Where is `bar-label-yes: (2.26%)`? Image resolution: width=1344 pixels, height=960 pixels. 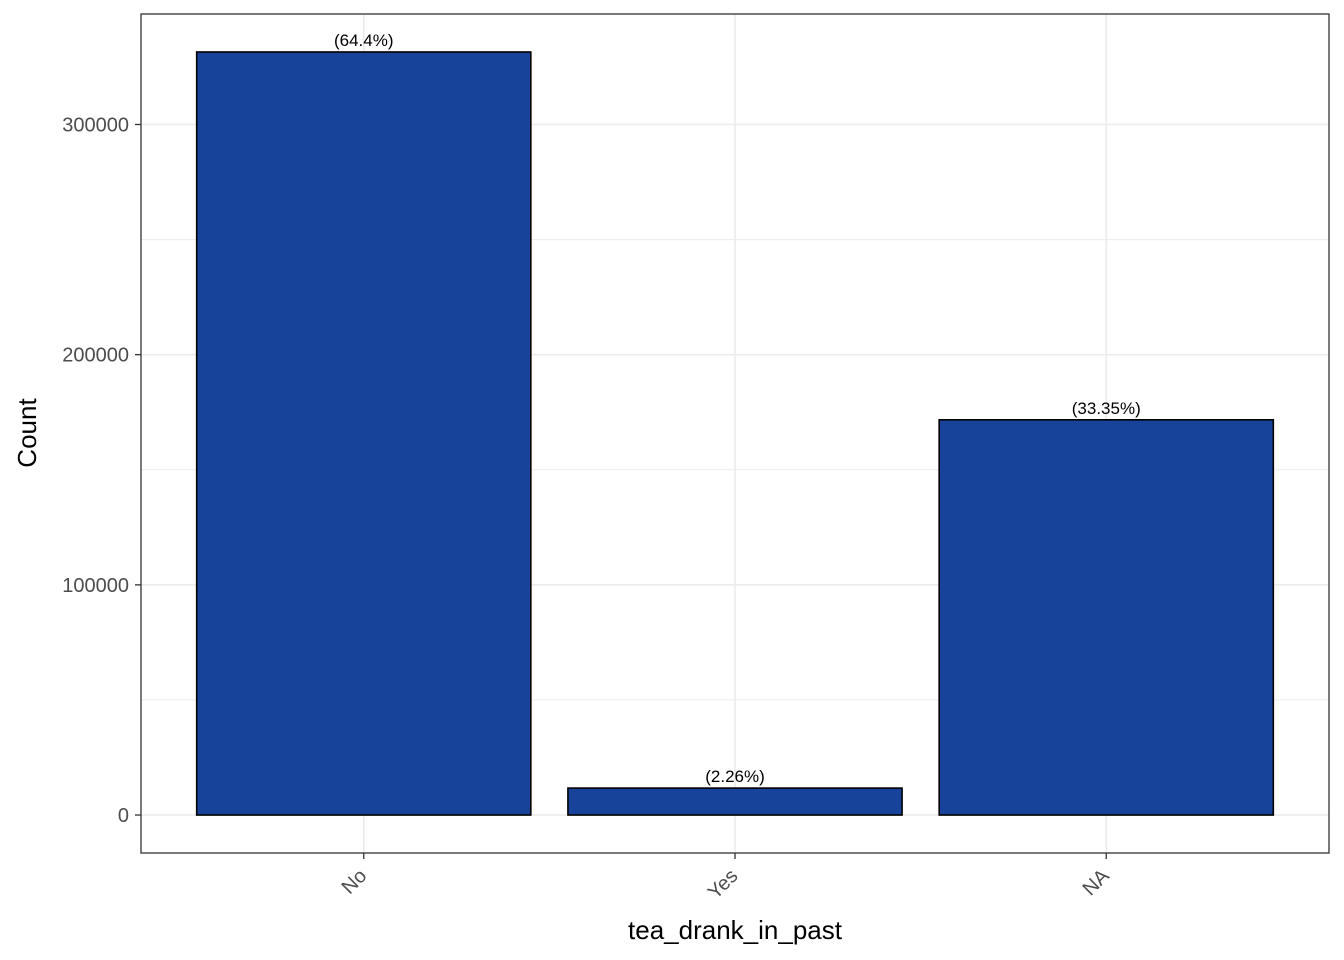
bar-label-yes: (2.26%) is located at coordinates (735, 776).